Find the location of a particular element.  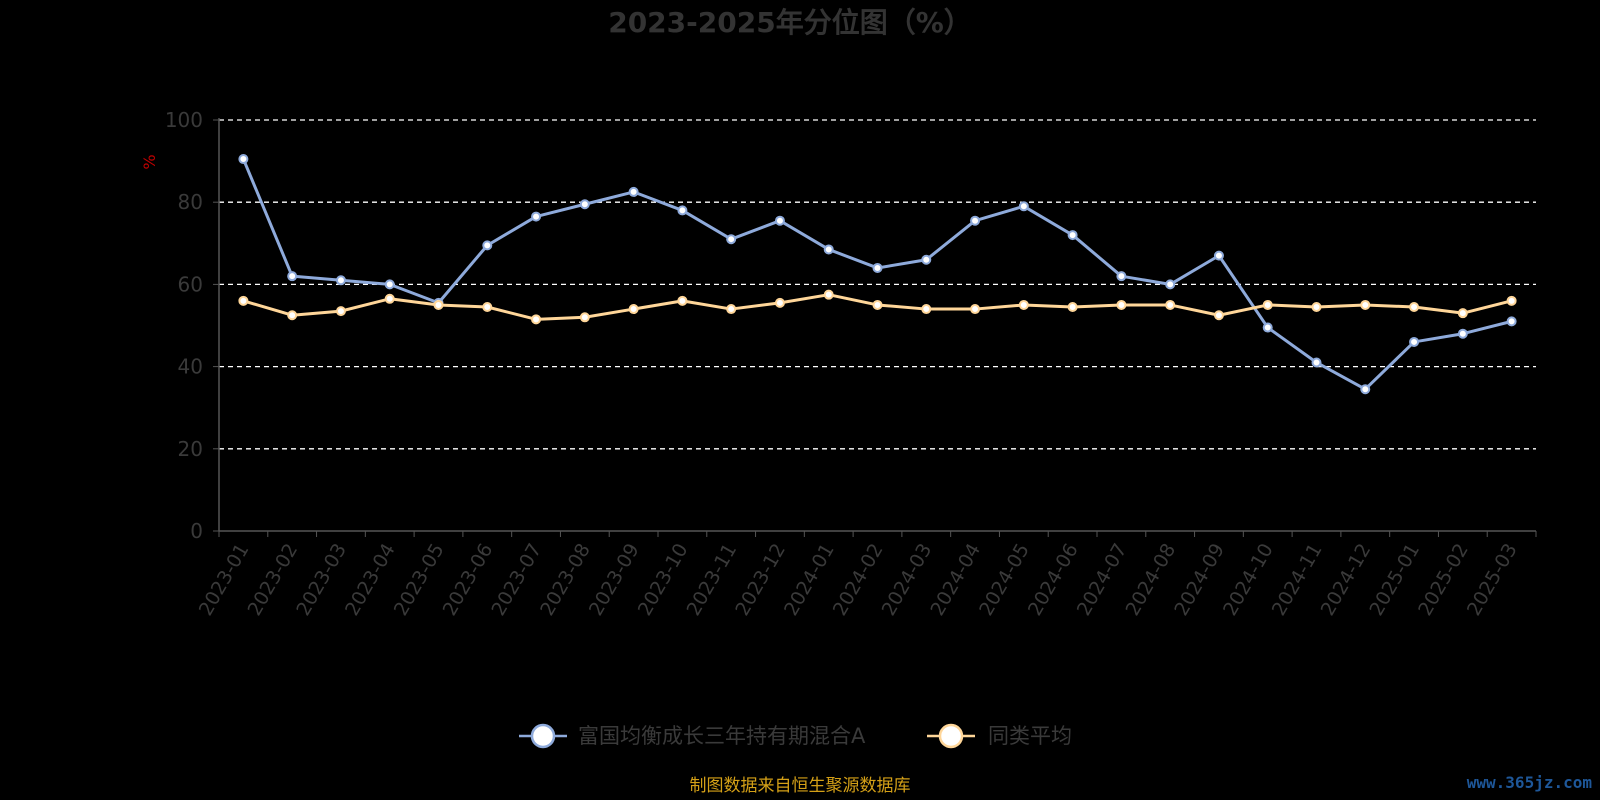

y-tick-label: 80 is located at coordinates (190, 202).